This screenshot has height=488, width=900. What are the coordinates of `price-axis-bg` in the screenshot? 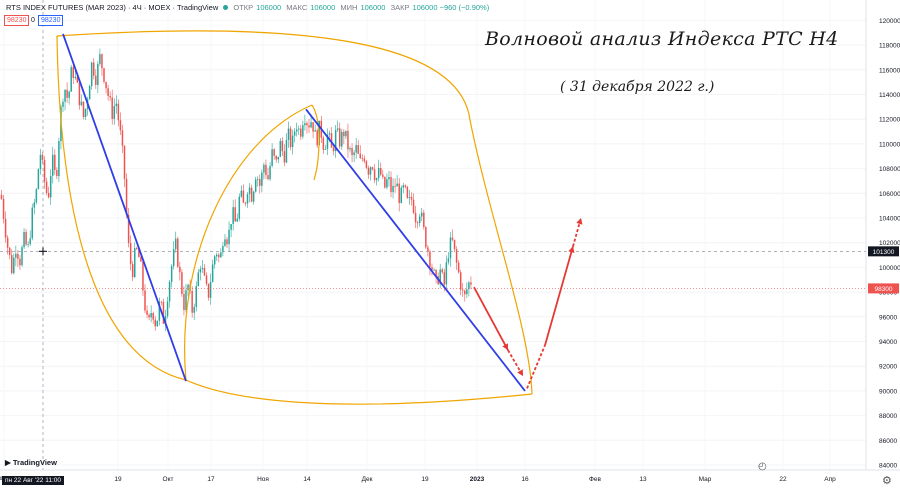 It's located at (883, 244).